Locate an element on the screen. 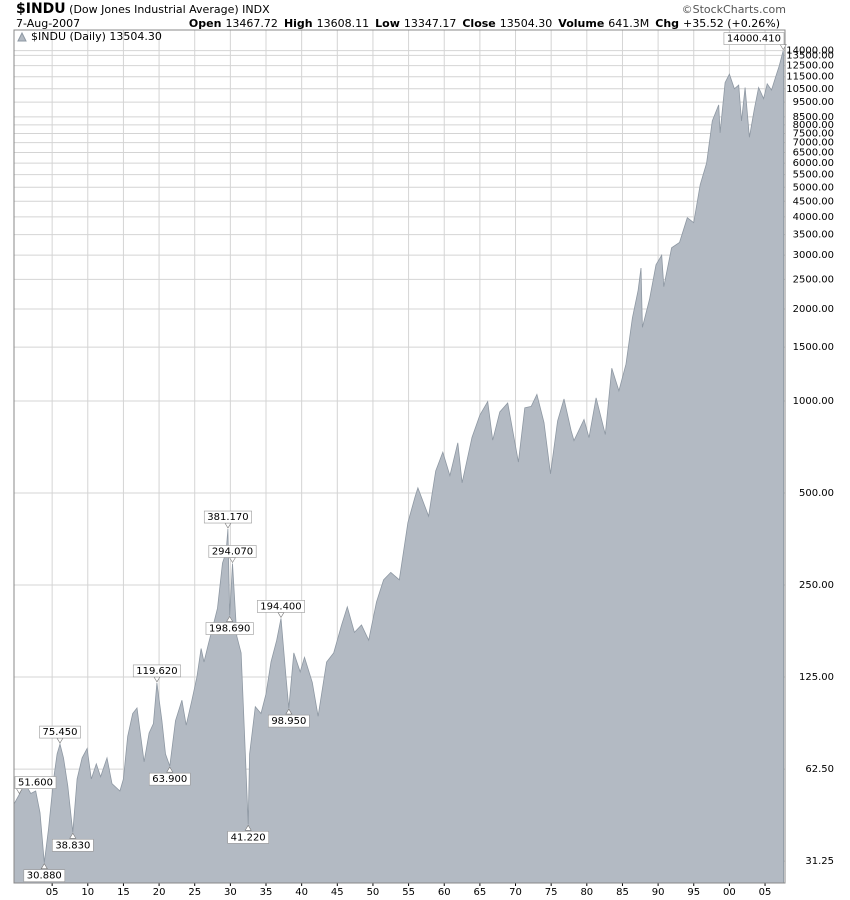 This screenshot has height=900, width=850. date: 7-Aug-2007 is located at coordinates (48, 23).